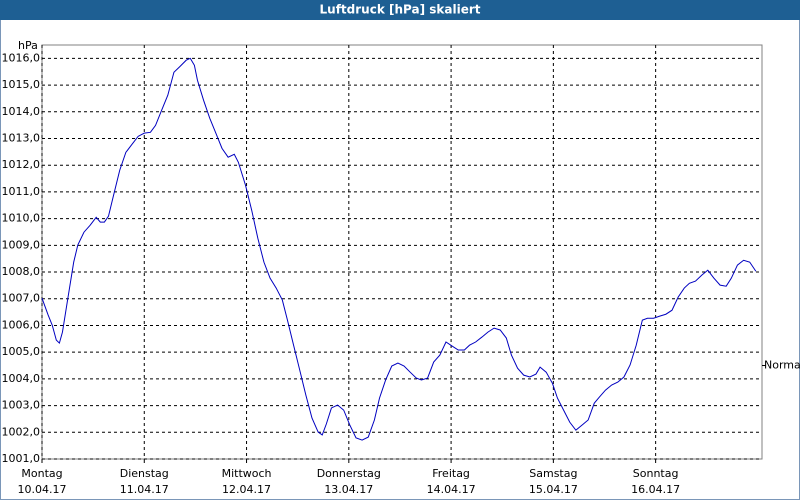  What do you see at coordinates (144, 489) in the screenshot?
I see `x-tick-date: 11.04.17` at bounding box center [144, 489].